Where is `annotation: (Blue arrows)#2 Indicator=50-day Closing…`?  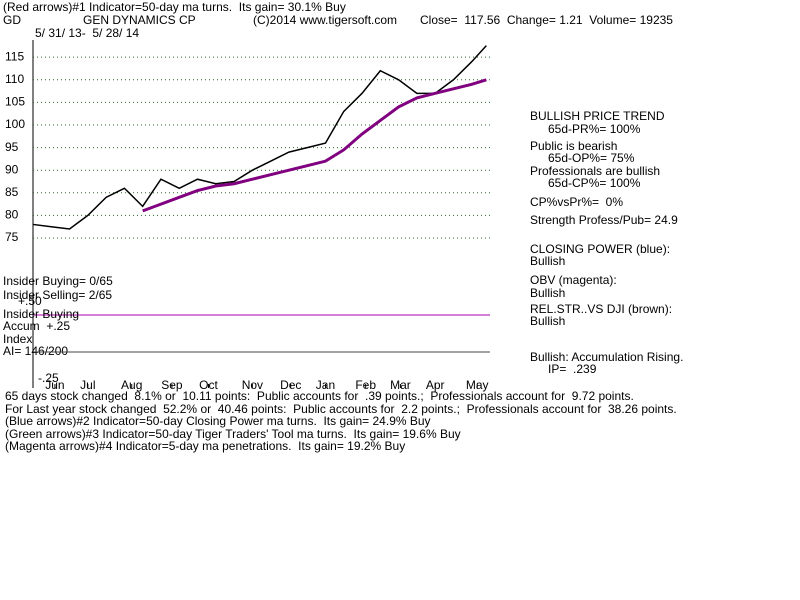 annotation: (Blue arrows)#2 Indicator=50-day Closing… is located at coordinates (218, 421).